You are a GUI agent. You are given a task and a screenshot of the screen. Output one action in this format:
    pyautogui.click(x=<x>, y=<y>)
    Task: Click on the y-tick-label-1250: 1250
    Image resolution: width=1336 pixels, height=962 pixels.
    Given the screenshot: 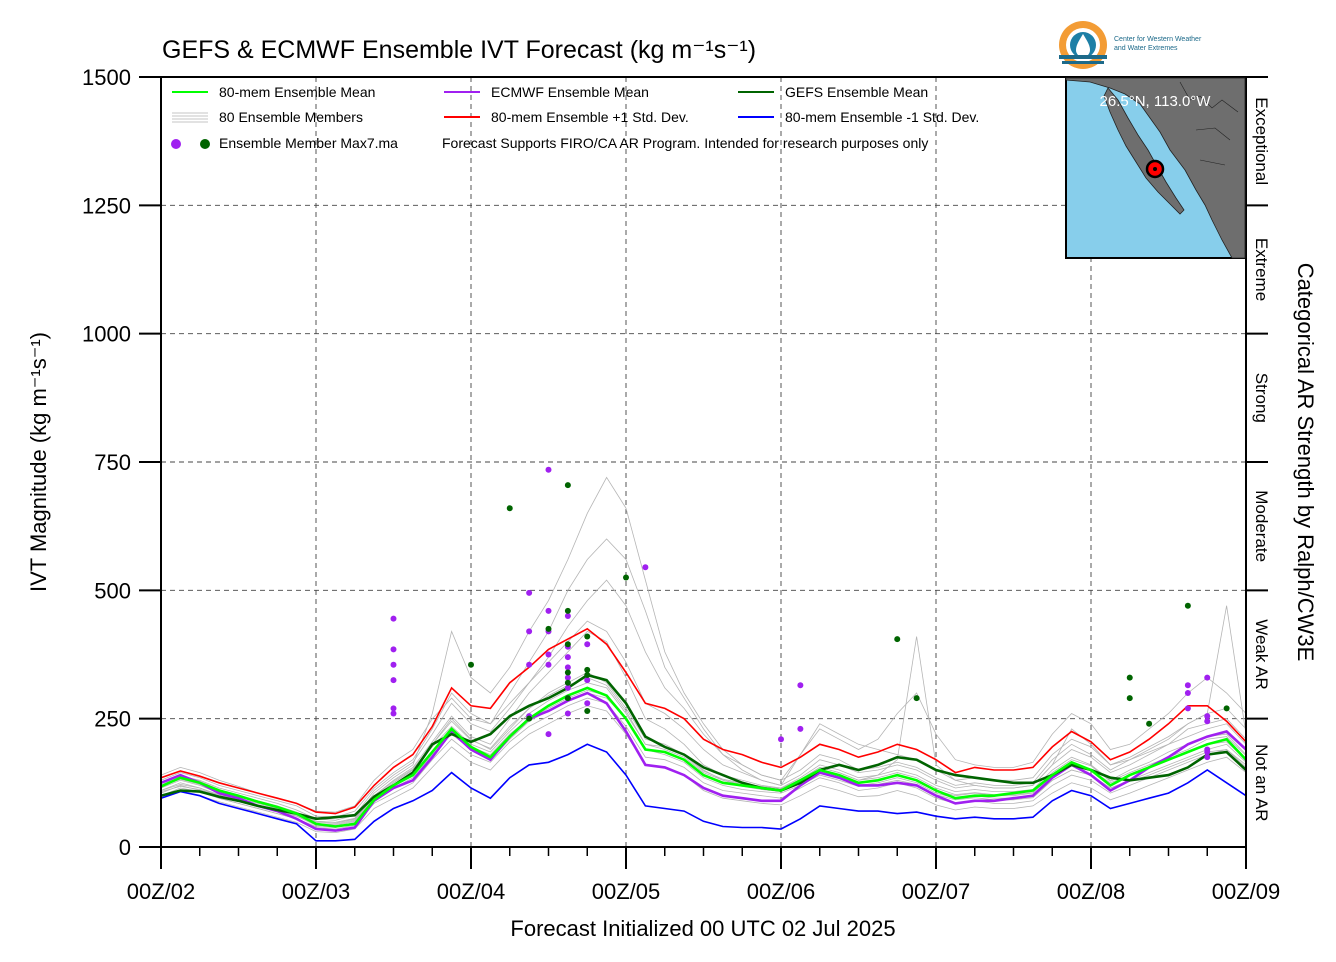 What is the action you would take?
    pyautogui.click(x=106, y=205)
    